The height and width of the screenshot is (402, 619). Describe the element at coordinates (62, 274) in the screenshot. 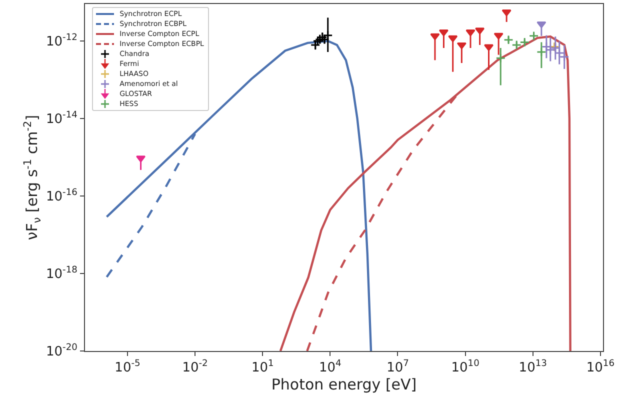

I see `y-tick-label: 10$^{-18}$` at that location.